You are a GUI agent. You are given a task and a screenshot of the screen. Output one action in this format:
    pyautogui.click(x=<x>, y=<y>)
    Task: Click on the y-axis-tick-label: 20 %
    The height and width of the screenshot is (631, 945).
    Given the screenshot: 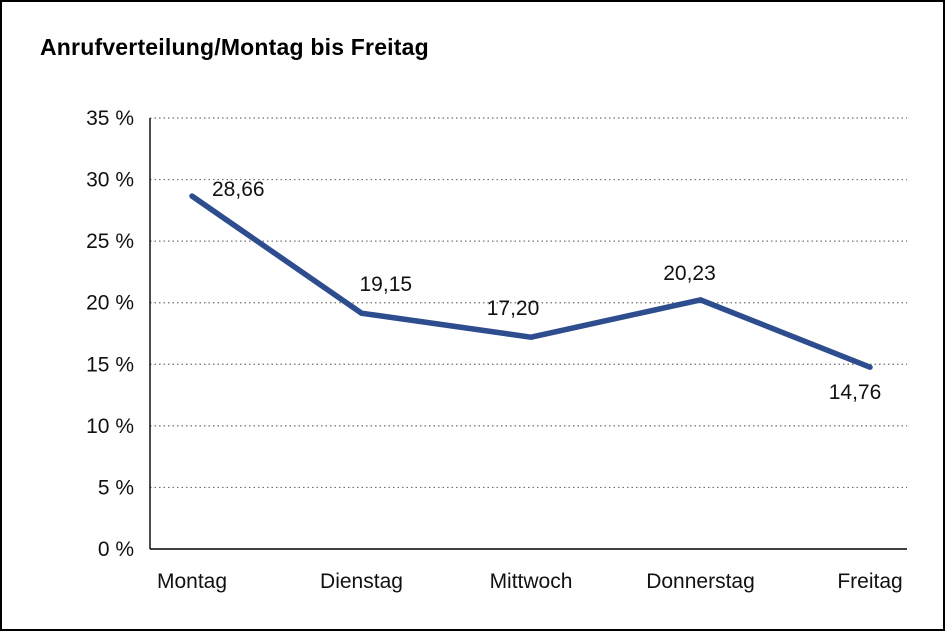 What is the action you would take?
    pyautogui.click(x=110, y=303)
    